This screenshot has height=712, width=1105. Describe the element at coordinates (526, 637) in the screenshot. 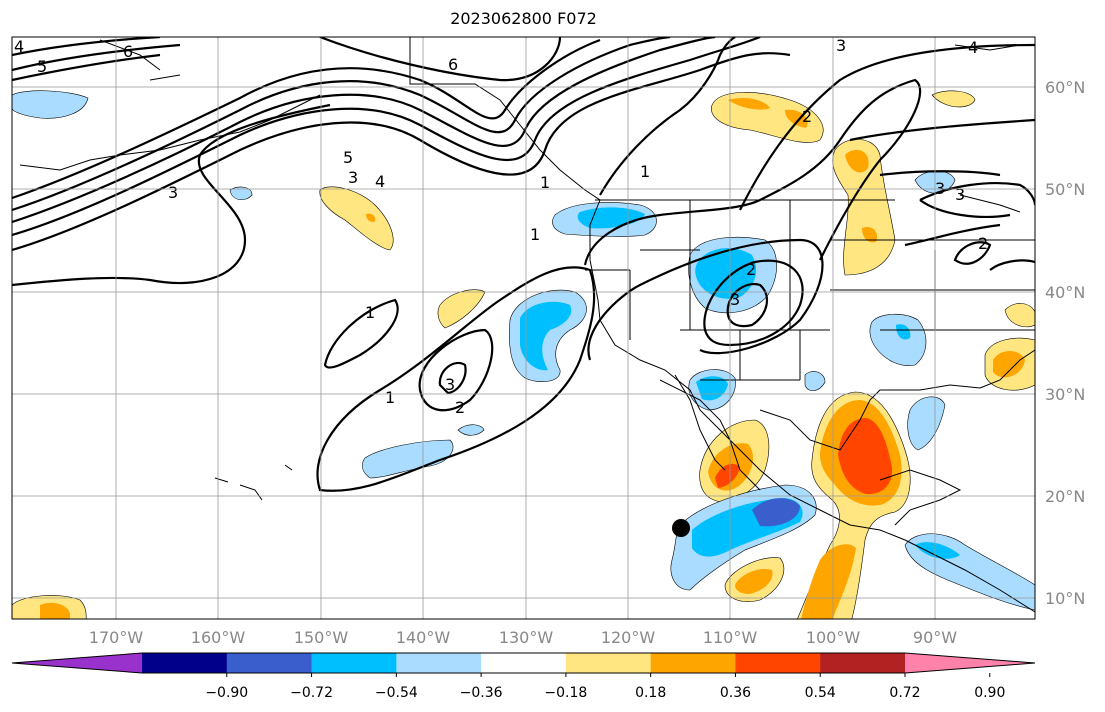

I see `lon-tick-label: 130°W` at that location.